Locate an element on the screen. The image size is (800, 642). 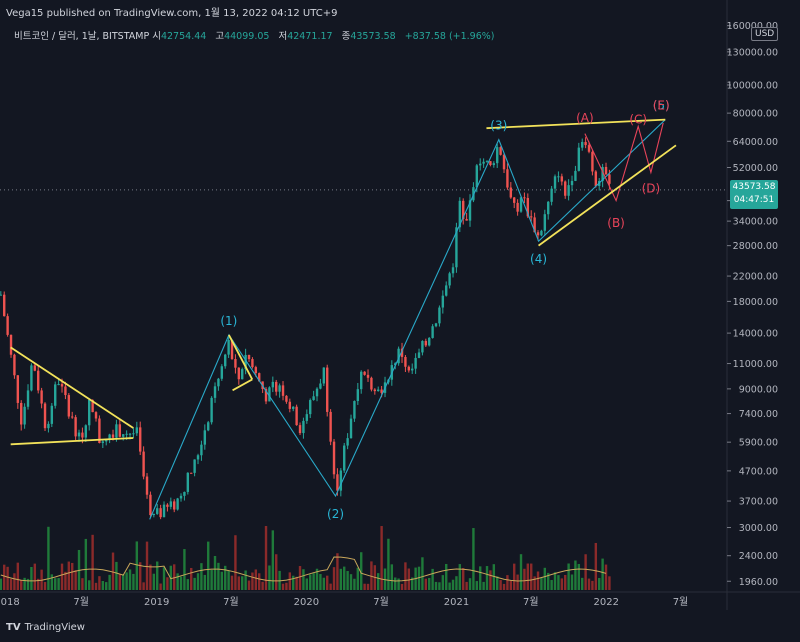
price-tick-label: 14000.00 is located at coordinates (755, 334).